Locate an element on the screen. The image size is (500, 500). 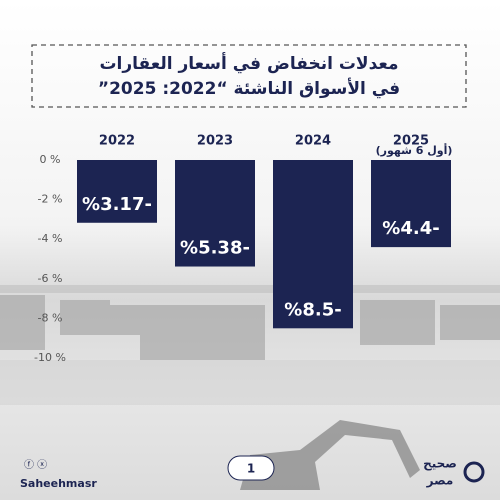
y-tick-label: -8 % is located at coordinates (50, 317).